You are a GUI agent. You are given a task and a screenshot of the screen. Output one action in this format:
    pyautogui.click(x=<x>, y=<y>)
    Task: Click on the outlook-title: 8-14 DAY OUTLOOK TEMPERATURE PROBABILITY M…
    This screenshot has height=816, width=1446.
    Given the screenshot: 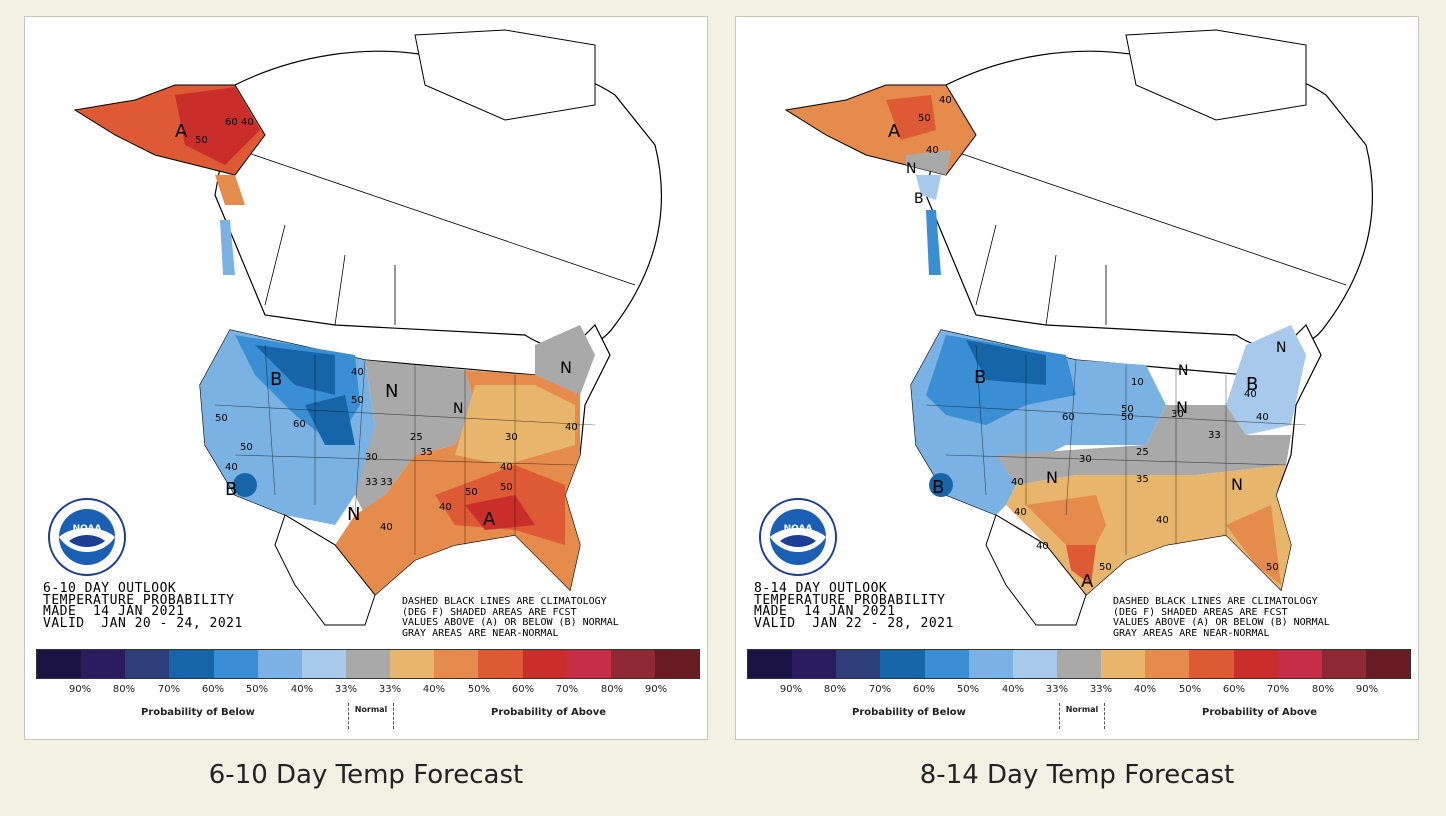 What is the action you would take?
    pyautogui.click(x=854, y=606)
    